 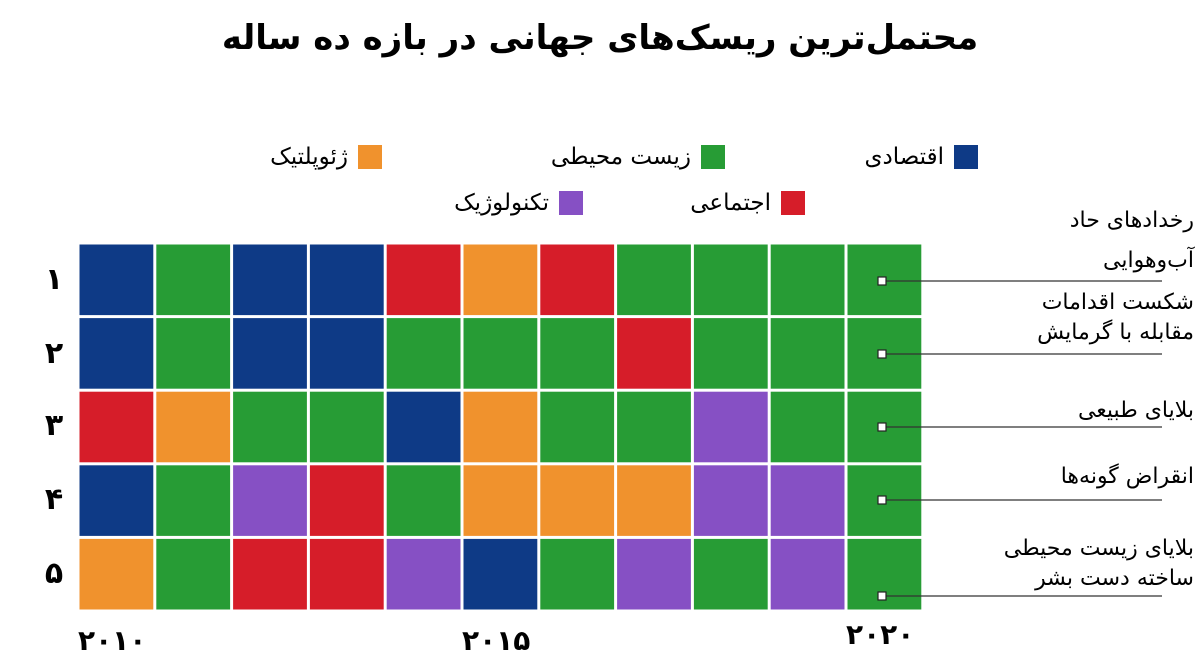 What do you see at coordinates (1115, 332) in the screenshot?
I see `annotation-line: مقابله با گرمایش` at bounding box center [1115, 332].